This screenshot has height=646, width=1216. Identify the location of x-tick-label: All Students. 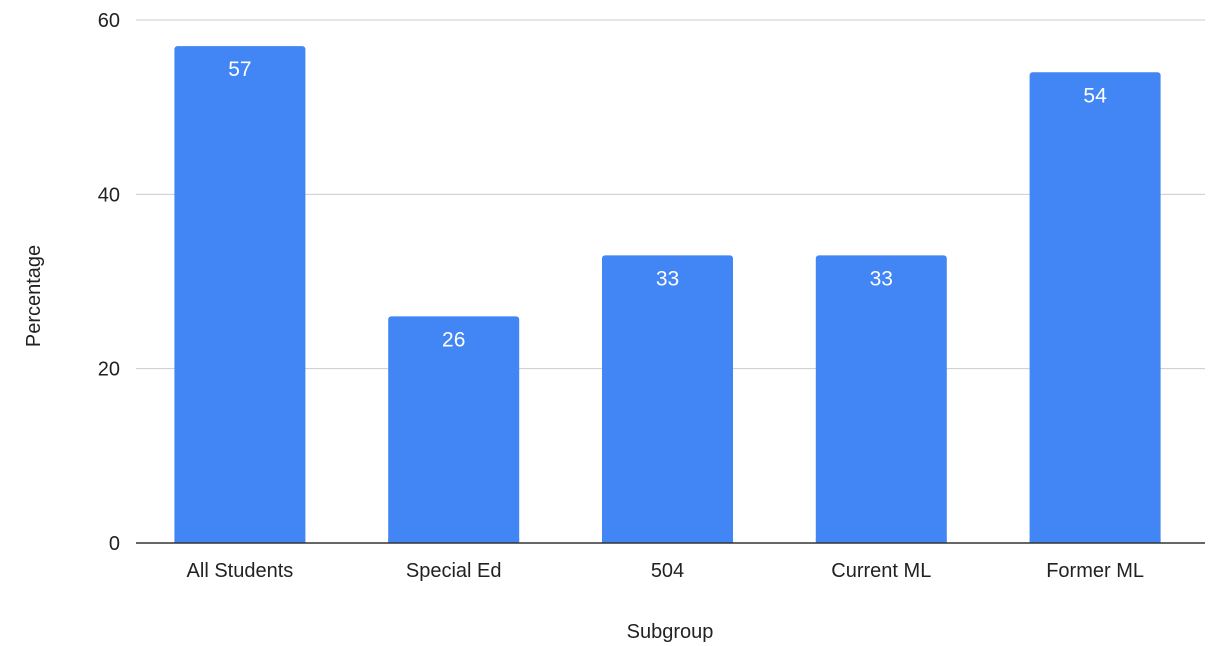
(240, 571).